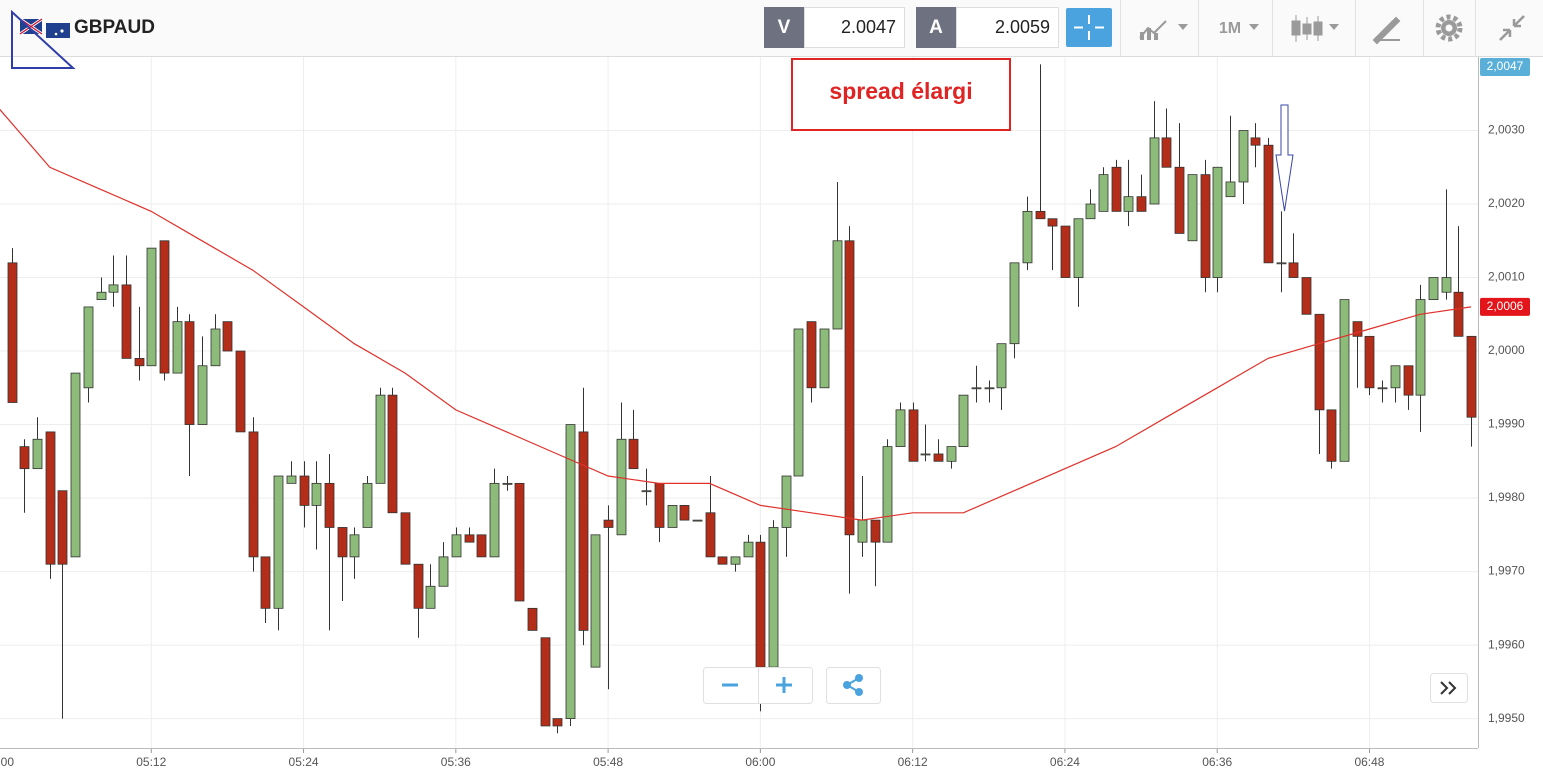 This screenshot has width=1543, height=782. Describe the element at coordinates (900, 91) in the screenshot. I see `annotation-text: spread élargi` at that location.